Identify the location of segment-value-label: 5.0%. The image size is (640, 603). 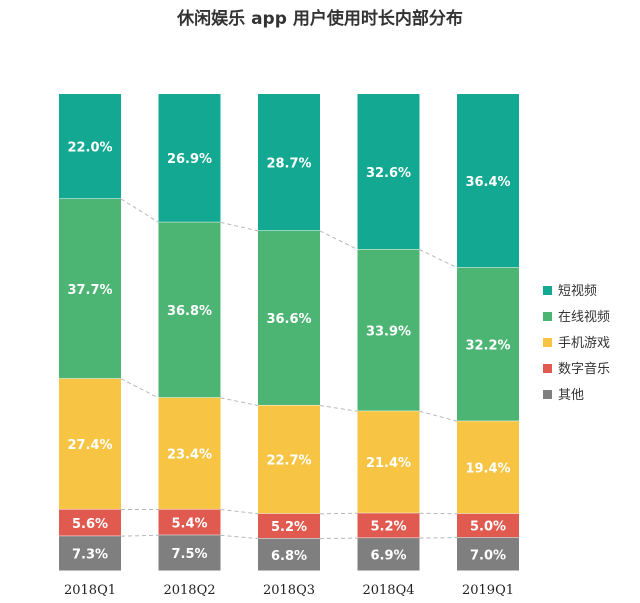
(488, 527).